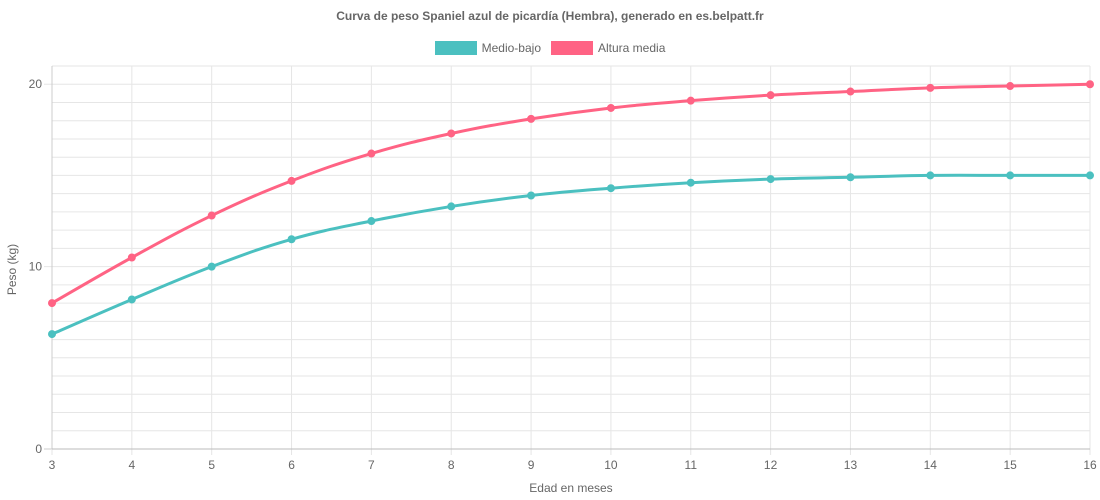 The height and width of the screenshot is (500, 1100). I want to click on x-tick-label: 16, so click(1090, 465).